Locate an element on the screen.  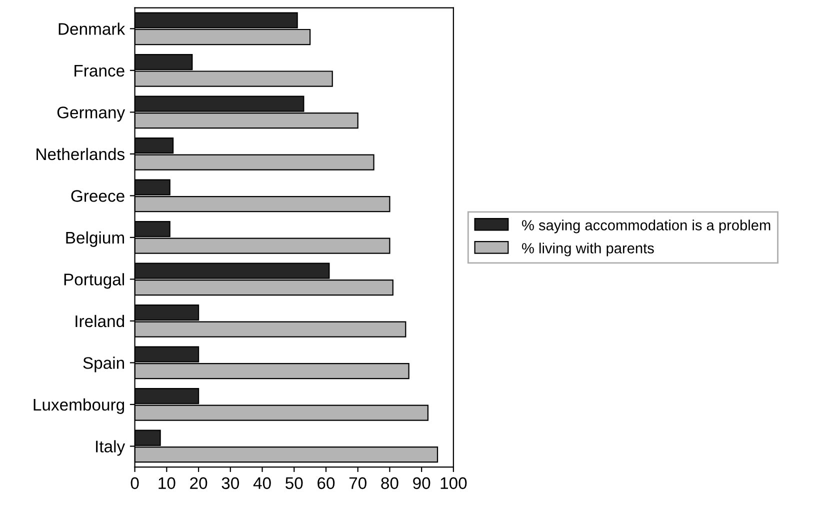
x-tick-label: 0 is located at coordinates (134, 483).